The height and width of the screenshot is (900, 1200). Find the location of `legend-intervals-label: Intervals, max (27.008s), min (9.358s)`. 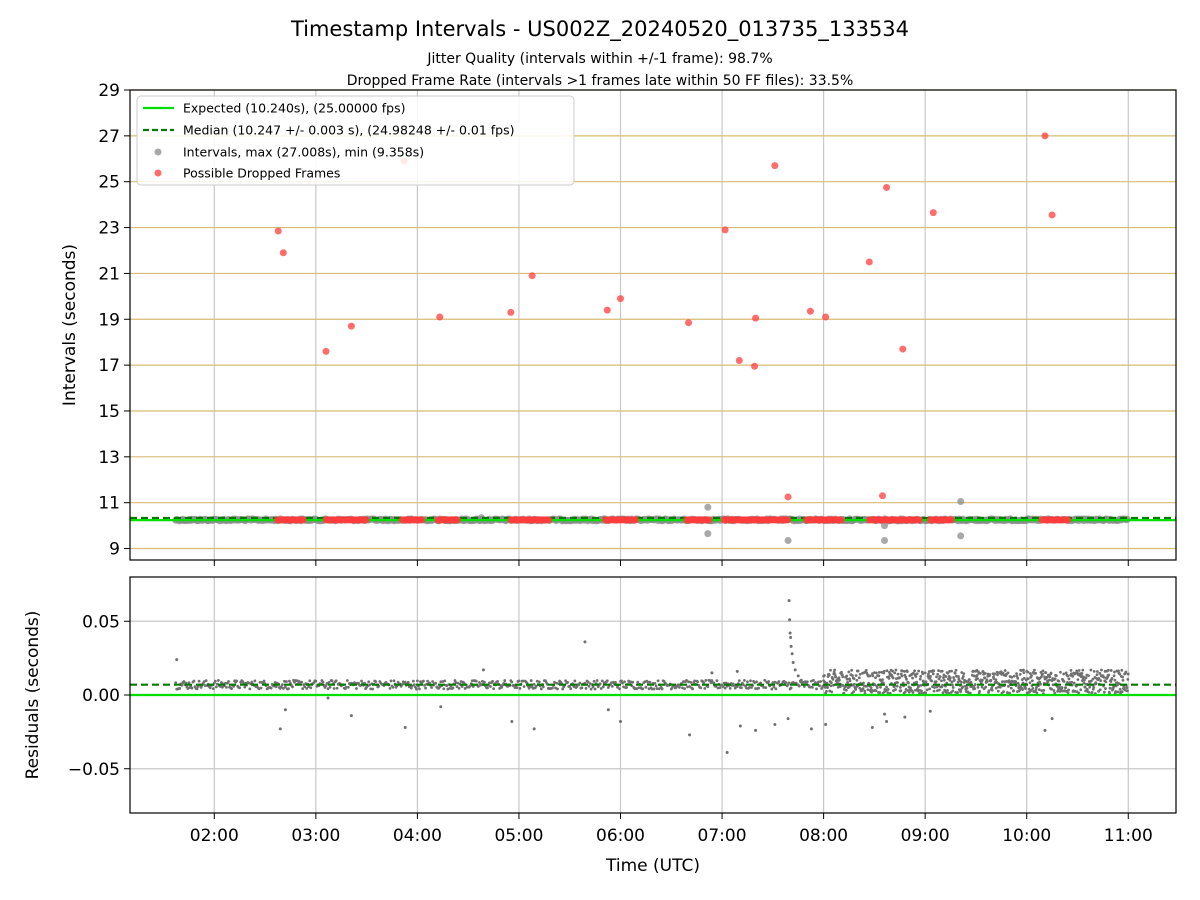

legend-intervals-label: Intervals, max (27.008s), min (9.358s) is located at coordinates (303, 152).